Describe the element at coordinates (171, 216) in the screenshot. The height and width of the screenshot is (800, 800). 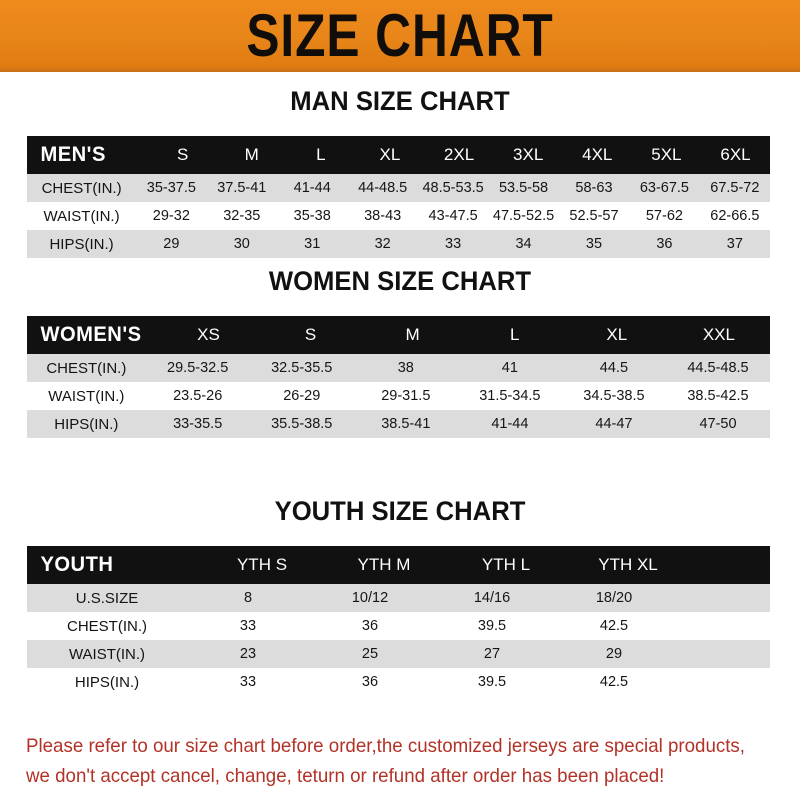
I see `men-cell-1-0: 29-32` at that location.